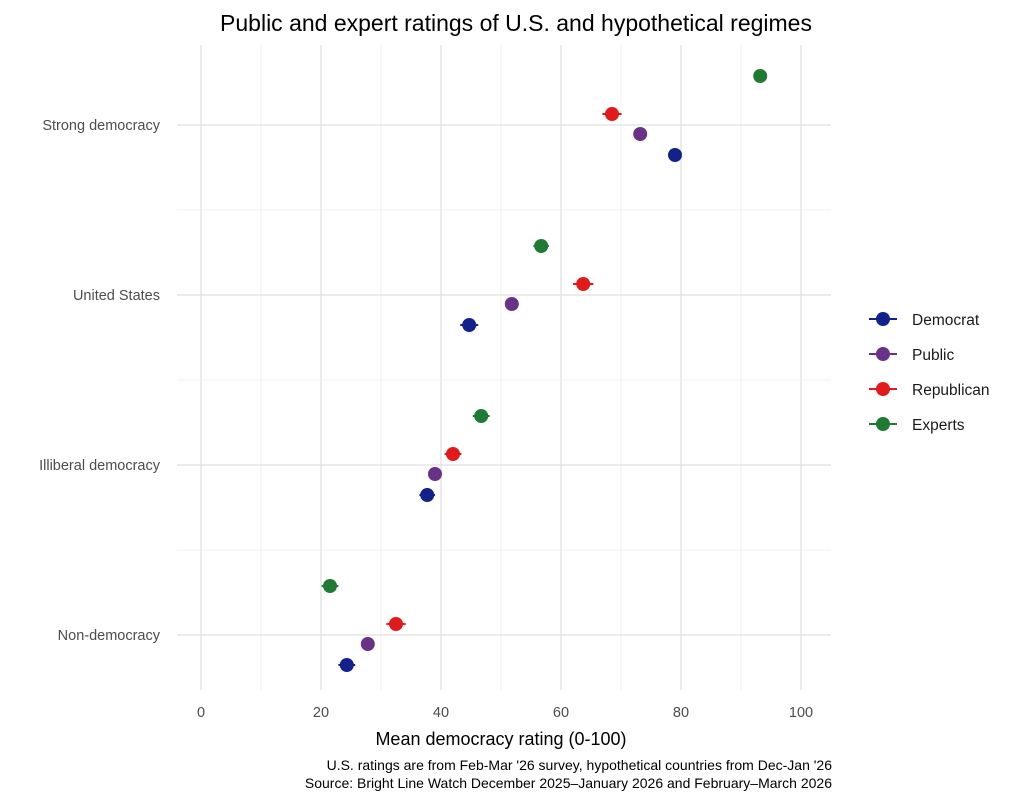  What do you see at coordinates (500, 739) in the screenshot?
I see `x-axis-label: Mean democracy rating (0-100)` at bounding box center [500, 739].